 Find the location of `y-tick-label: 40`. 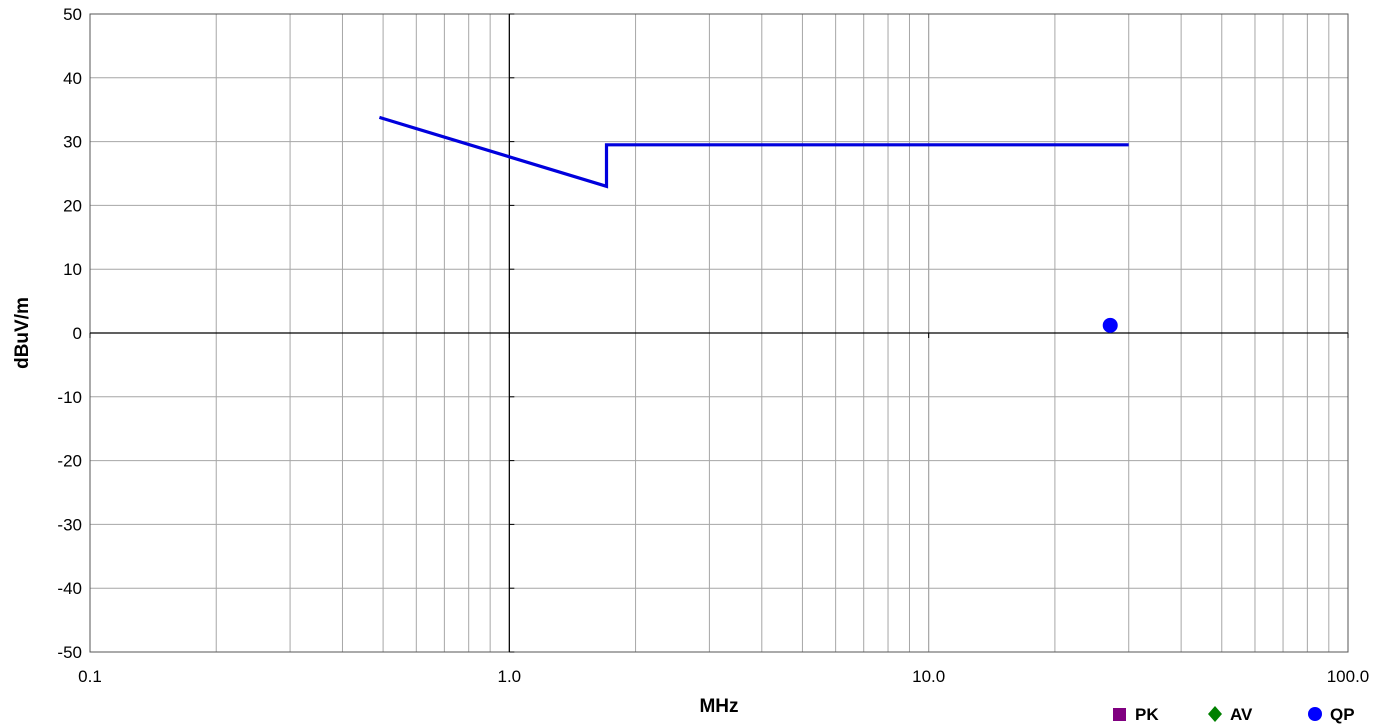

y-tick-label: 40 is located at coordinates (72, 78).